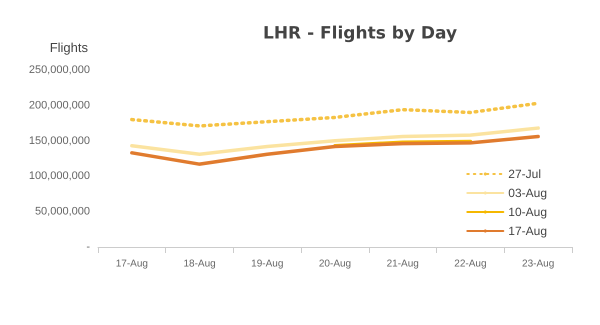 The width and height of the screenshot is (600, 325). What do you see at coordinates (59, 105) in the screenshot?
I see `y-tick-label: 200,000,000` at bounding box center [59, 105].